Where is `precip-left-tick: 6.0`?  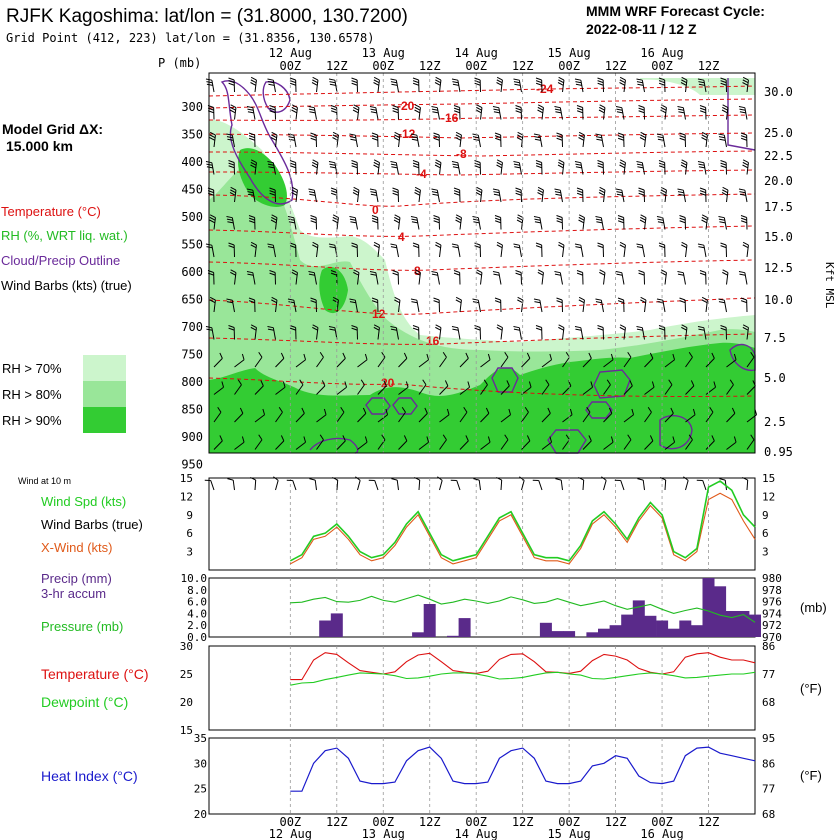
precip-left-tick: 6.0 is located at coordinates (197, 602).